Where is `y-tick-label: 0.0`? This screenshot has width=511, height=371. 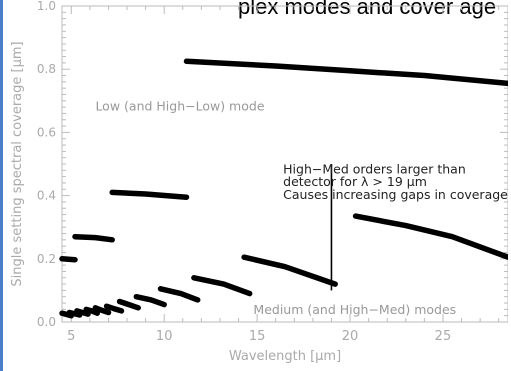 y-tick-label: 0.0 is located at coordinates (46, 322).